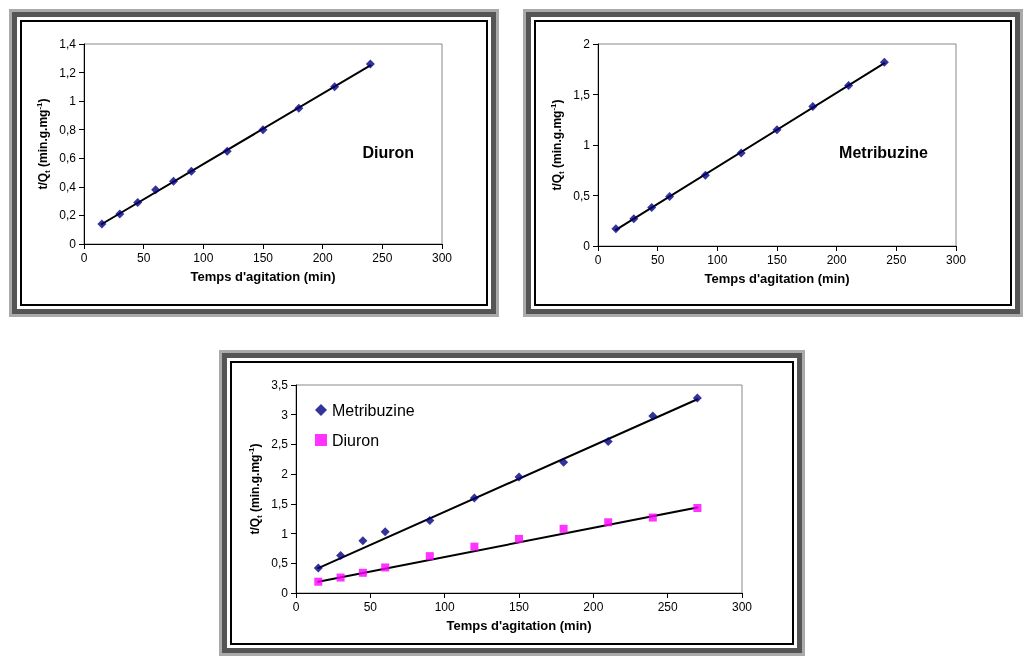  Describe the element at coordinates (68, 44) in the screenshot. I see `y-tick-label: 1,4` at that location.